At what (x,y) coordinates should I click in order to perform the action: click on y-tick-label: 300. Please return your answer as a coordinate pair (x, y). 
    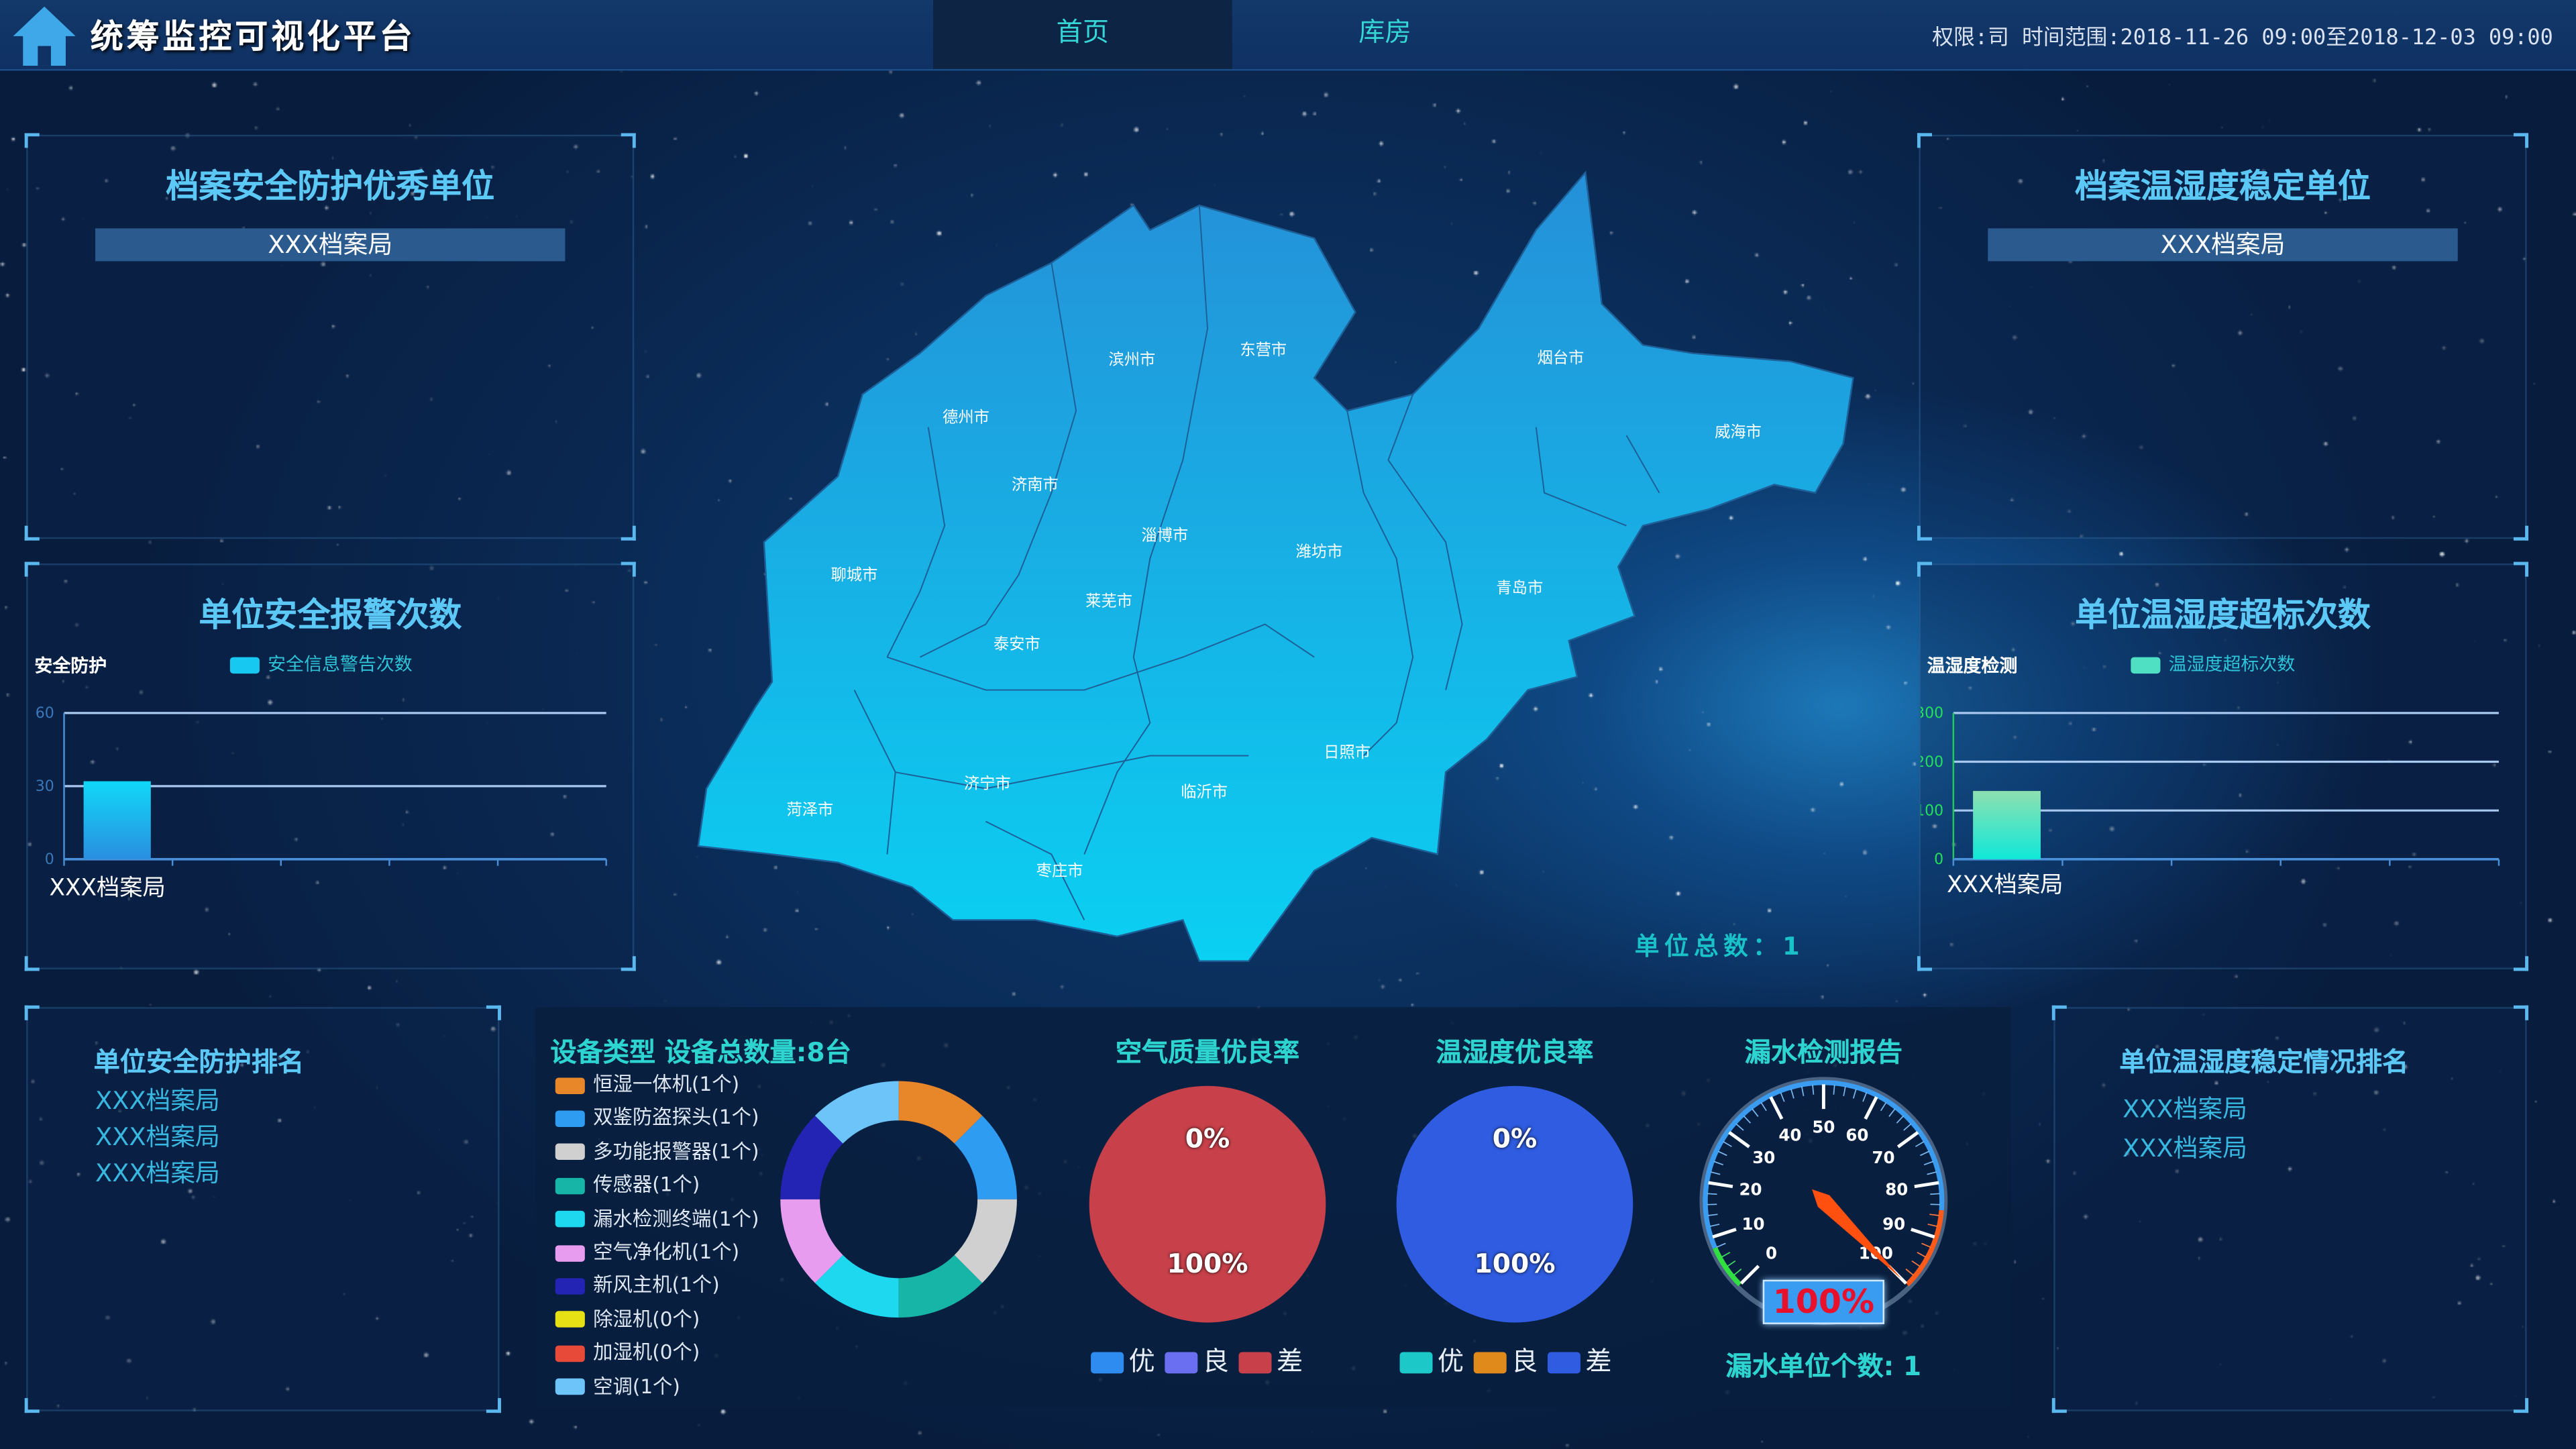
    Looking at the image, I should click on (1932, 713).